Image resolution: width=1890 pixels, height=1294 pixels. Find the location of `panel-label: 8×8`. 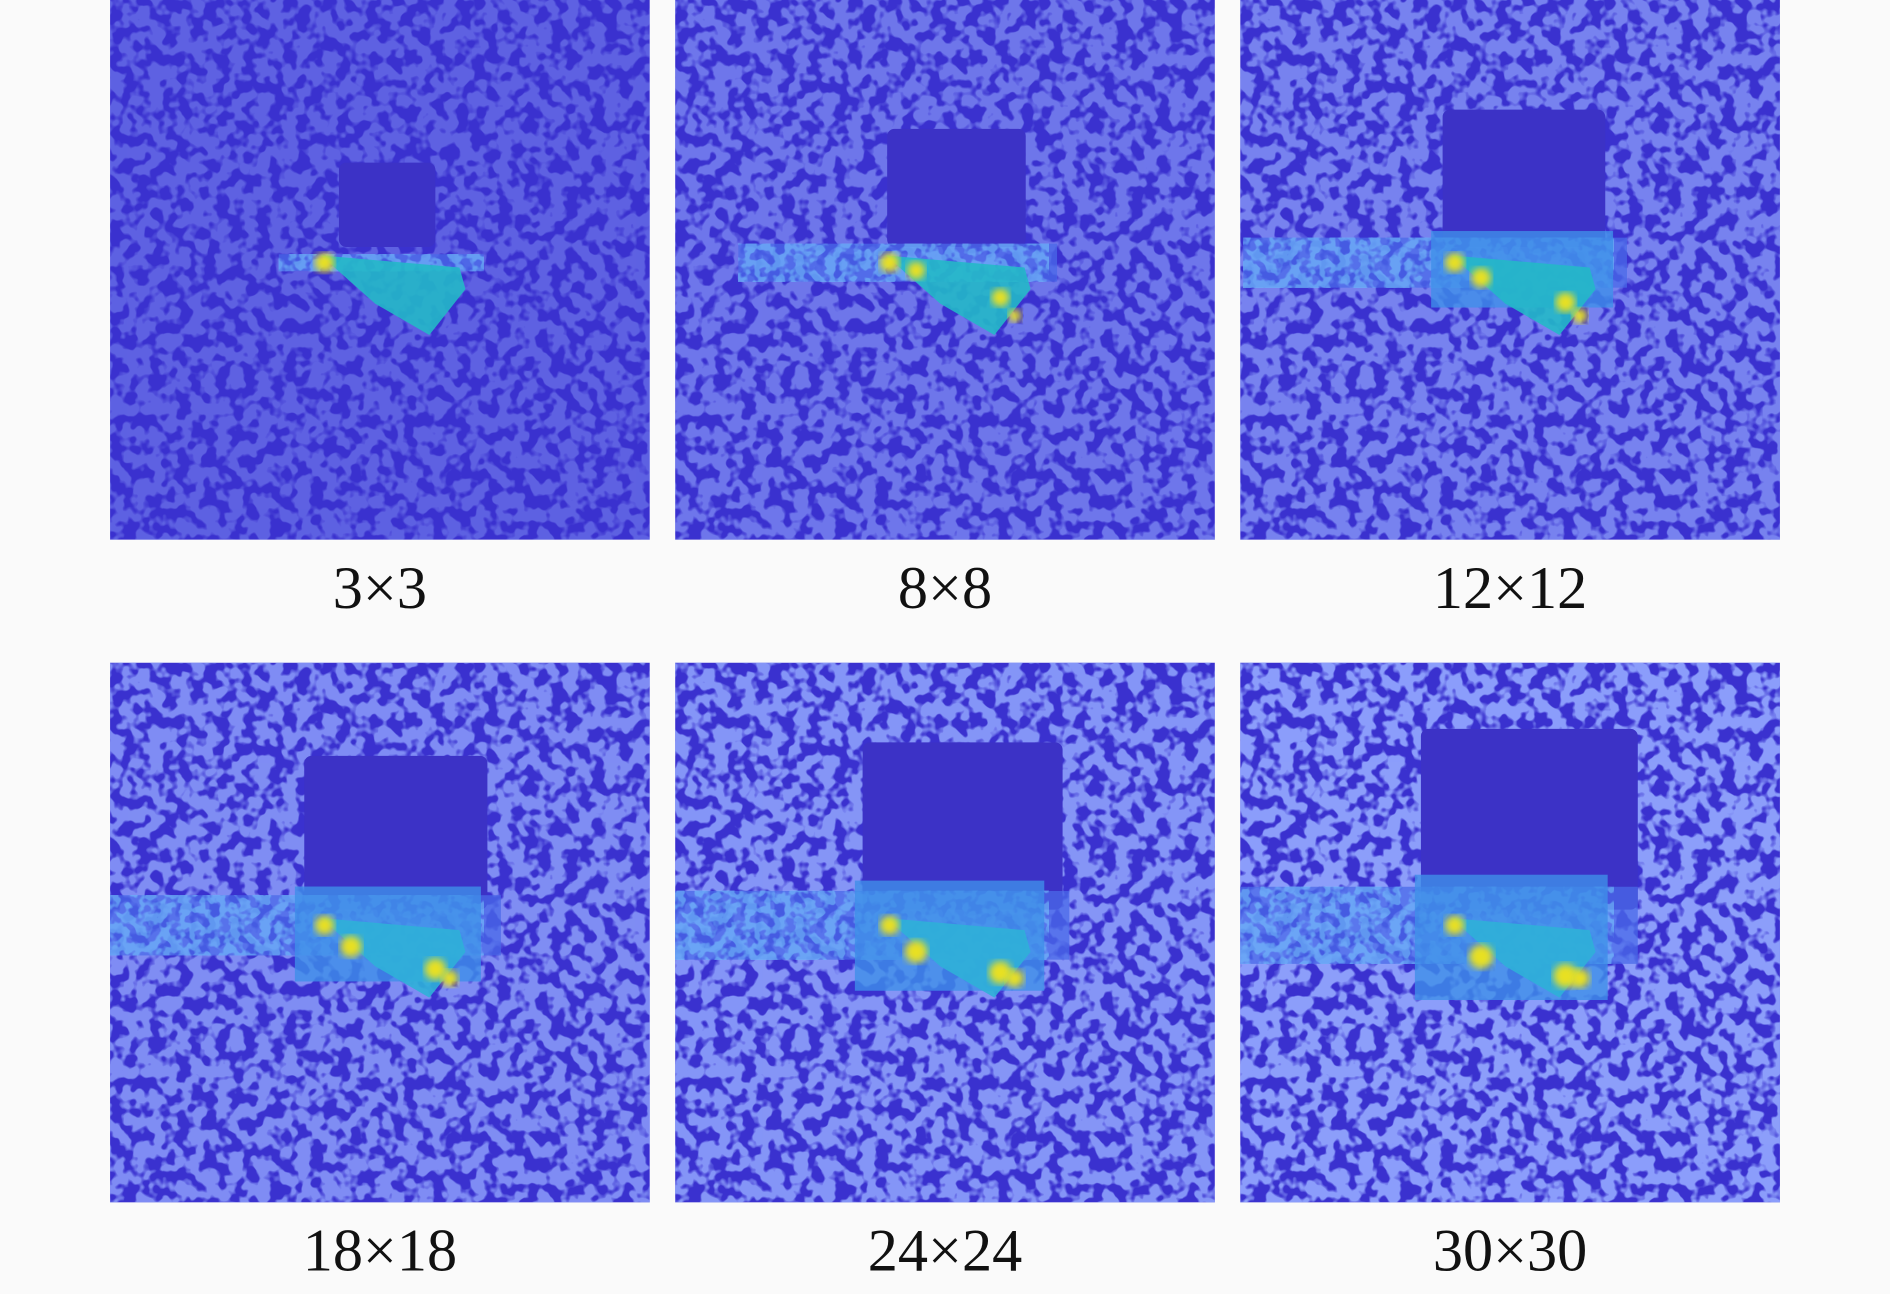

panel-label: 8×8 is located at coordinates (945, 588).